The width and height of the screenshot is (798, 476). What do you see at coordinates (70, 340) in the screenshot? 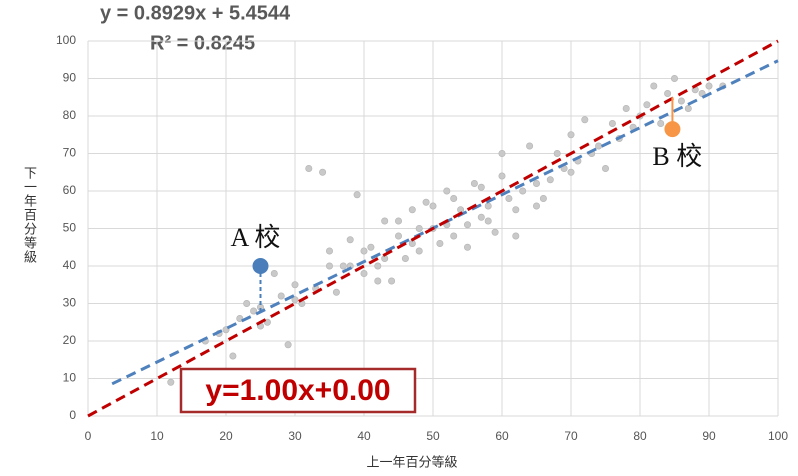
I see `y-tick-label: 20` at bounding box center [70, 340].